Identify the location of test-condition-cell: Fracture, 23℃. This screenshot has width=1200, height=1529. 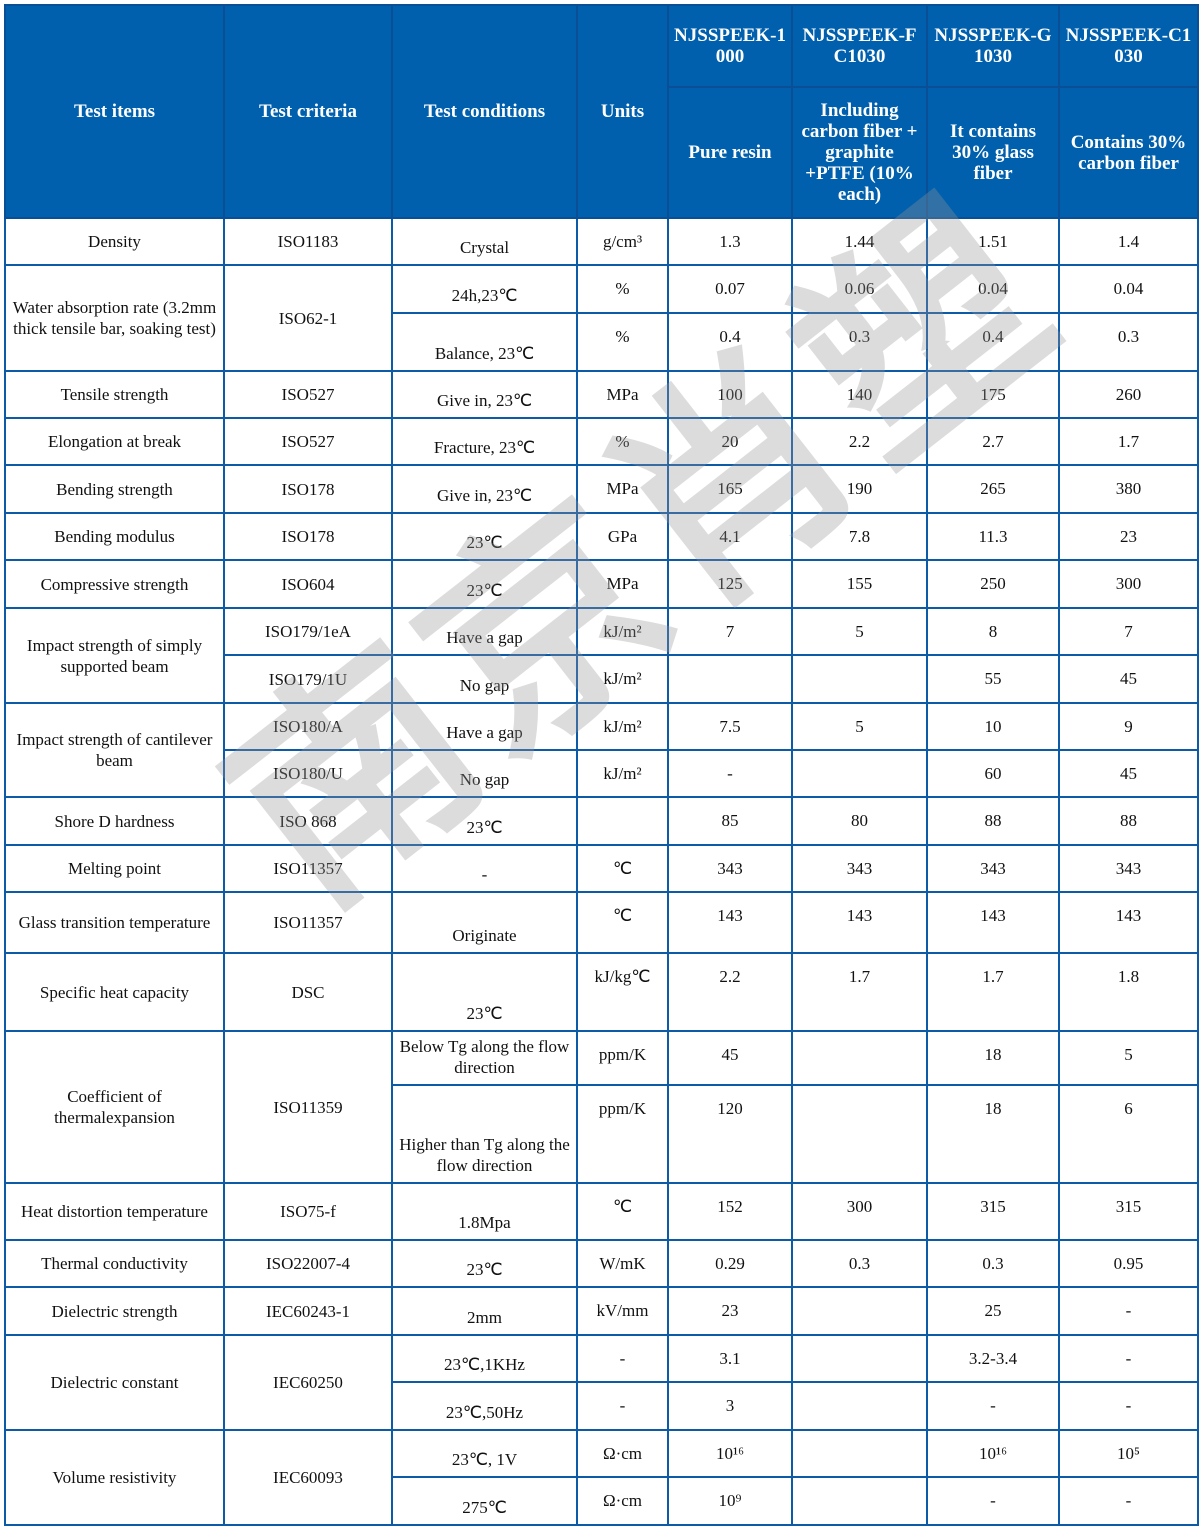
(484, 441).